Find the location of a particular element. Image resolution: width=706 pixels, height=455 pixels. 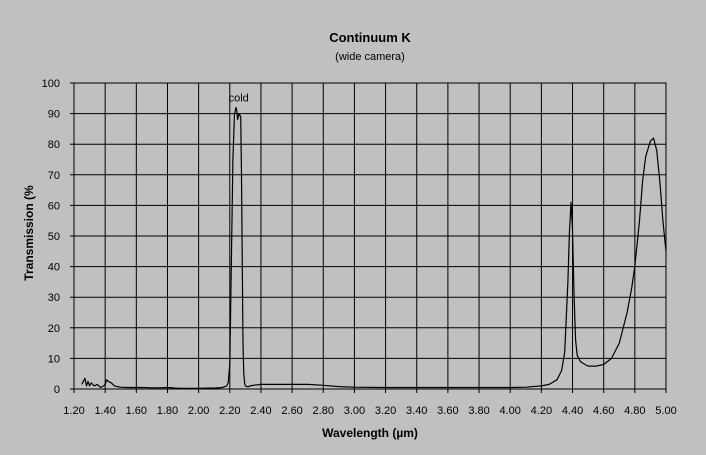

x-tick-label: 4.20 is located at coordinates (541, 411).